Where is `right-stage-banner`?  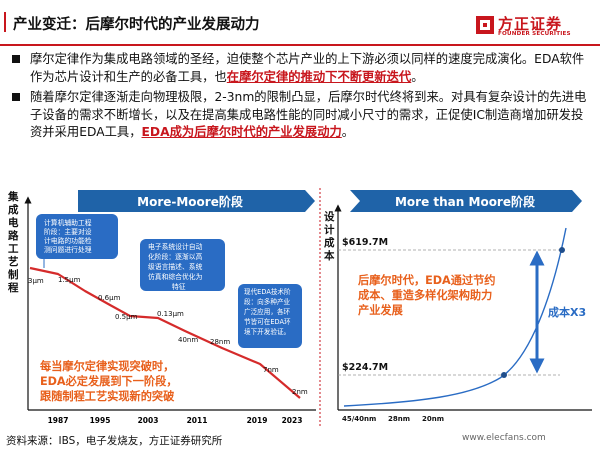
right-stage-banner is located at coordinates (466, 201).